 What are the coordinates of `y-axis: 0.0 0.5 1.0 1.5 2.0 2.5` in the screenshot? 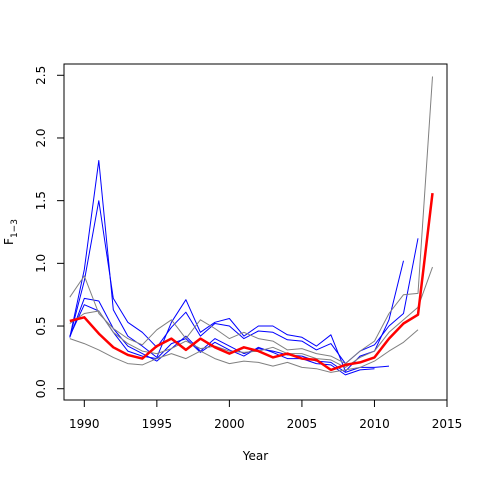 It's located at (49, 232).